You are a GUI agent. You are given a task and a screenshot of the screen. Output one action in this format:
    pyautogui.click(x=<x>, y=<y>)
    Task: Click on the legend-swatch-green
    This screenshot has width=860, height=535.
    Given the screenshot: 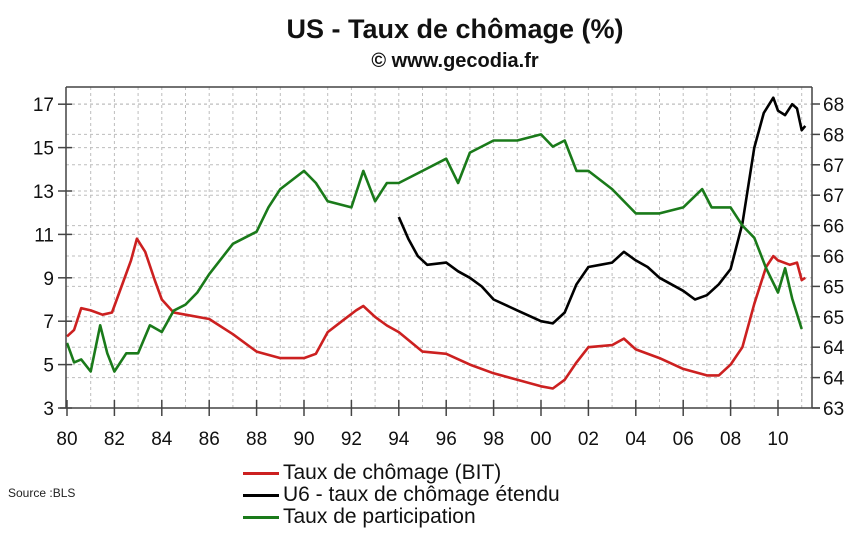 What is the action you would take?
    pyautogui.click(x=261, y=517)
    